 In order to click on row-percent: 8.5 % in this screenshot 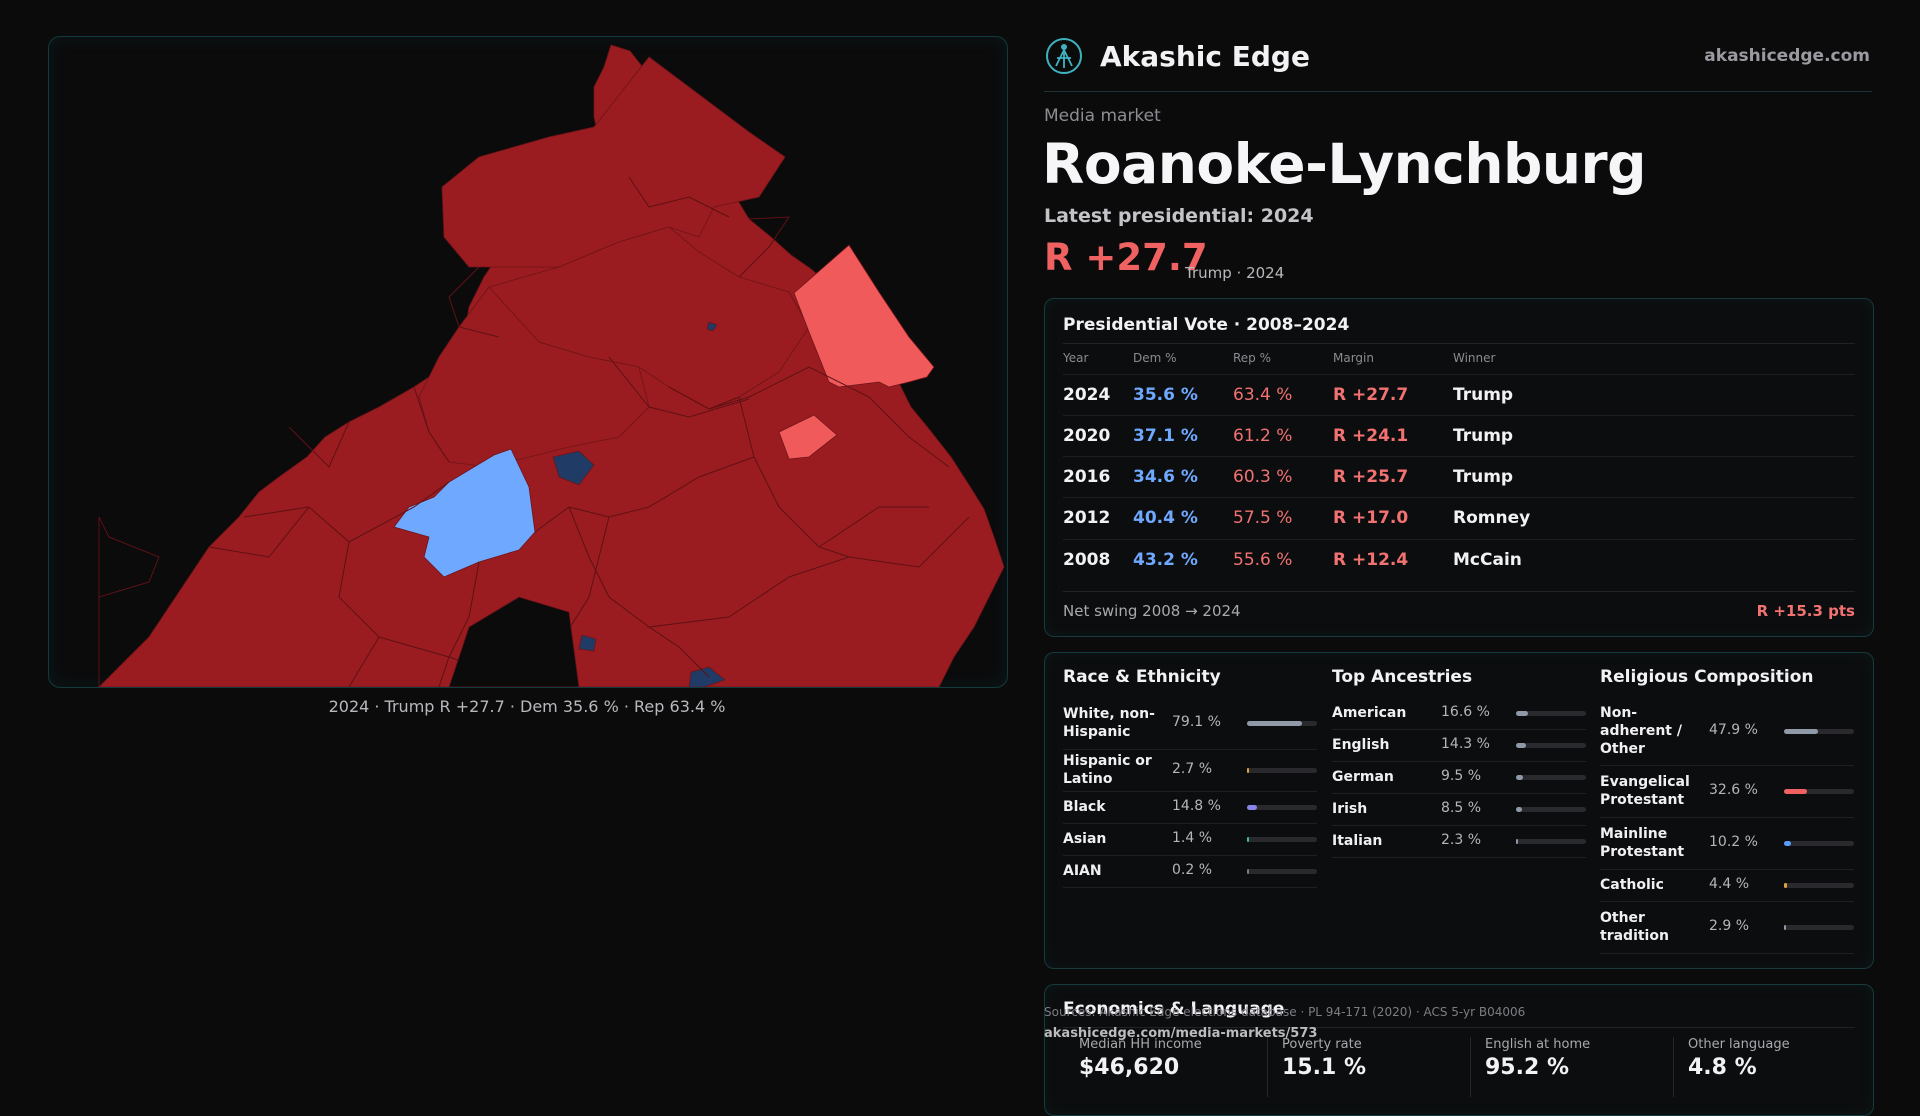, I will do `click(1461, 808)`.